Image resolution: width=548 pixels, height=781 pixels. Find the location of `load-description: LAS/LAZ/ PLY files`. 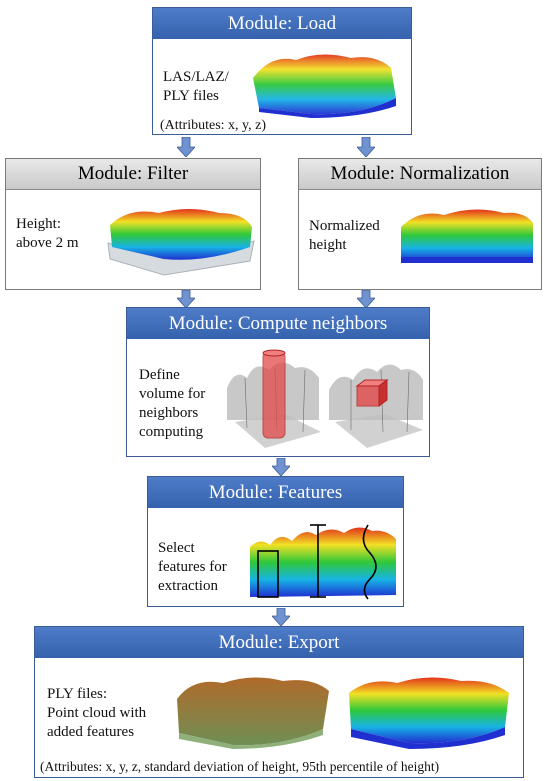

load-description: LAS/LAZ/ PLY files is located at coordinates (196, 86).